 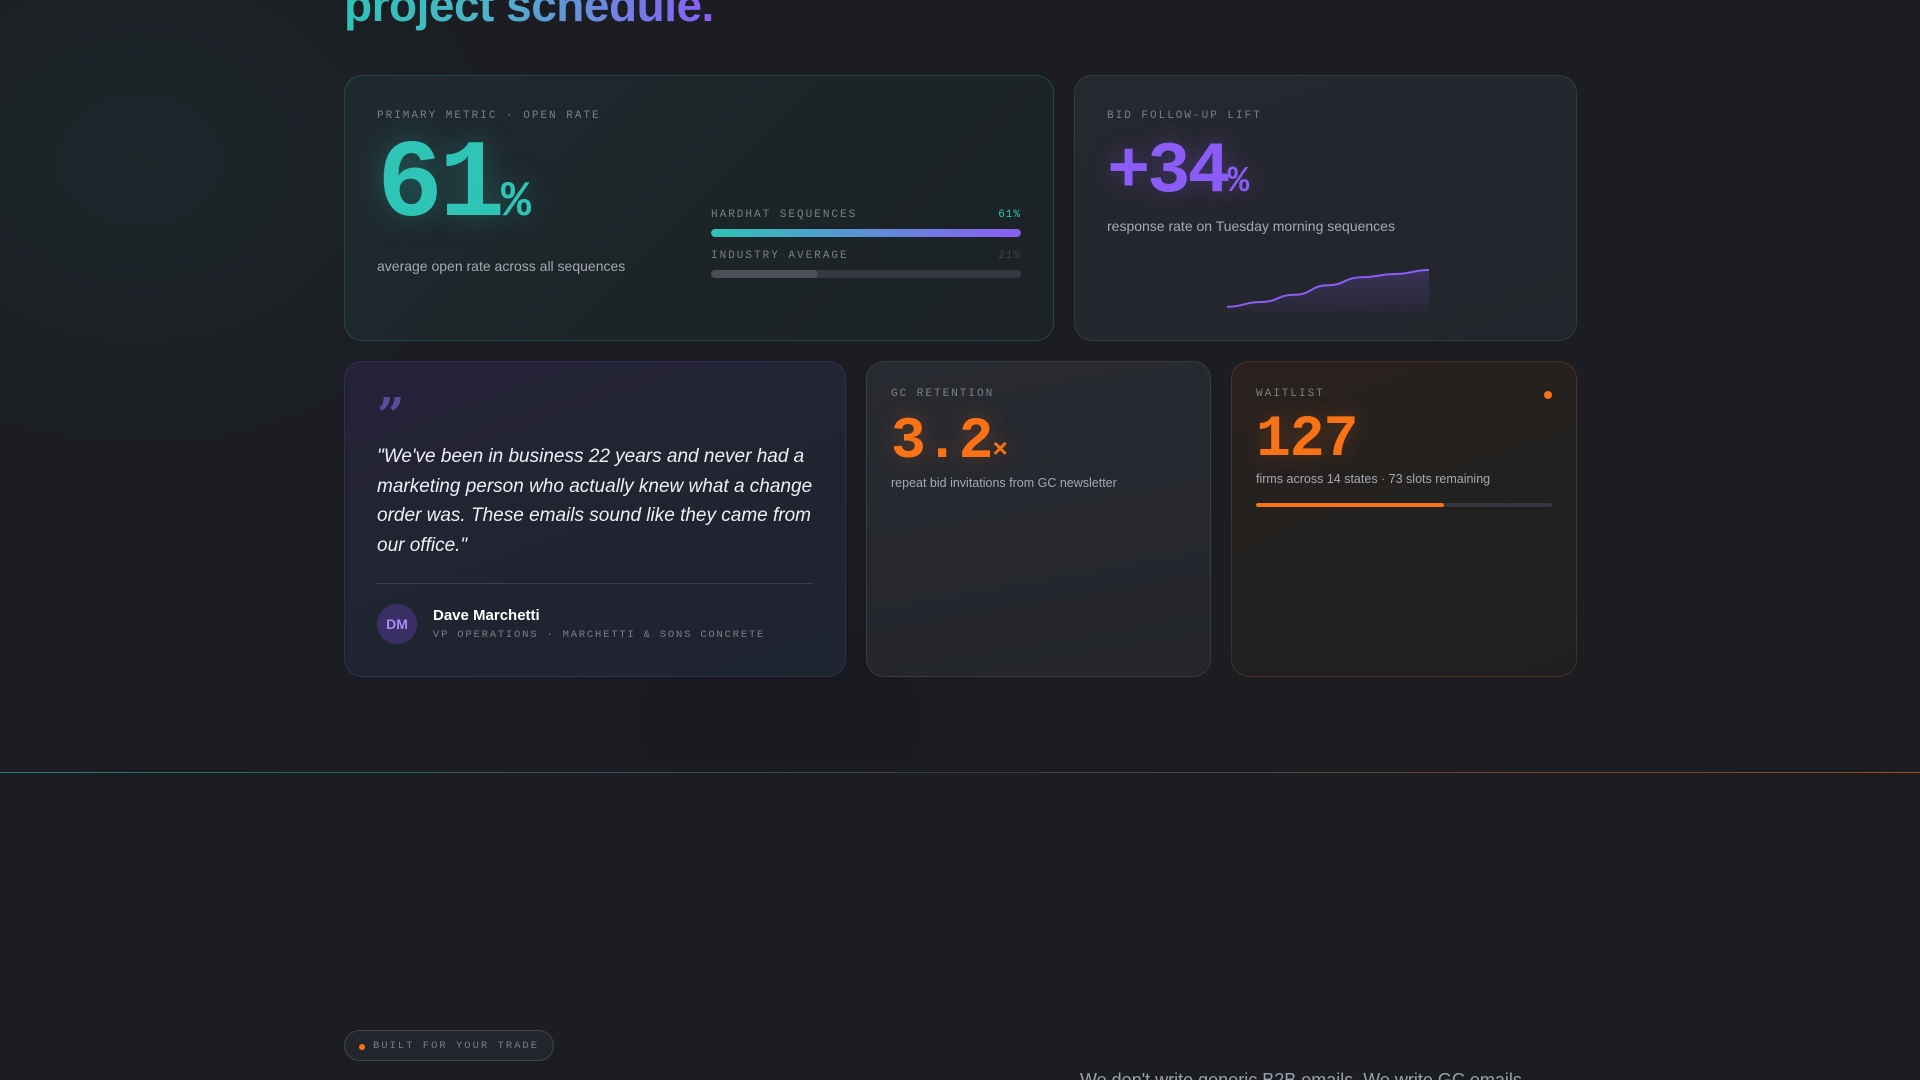 What do you see at coordinates (764, 274) in the screenshot?
I see `industry-bar-fill` at bounding box center [764, 274].